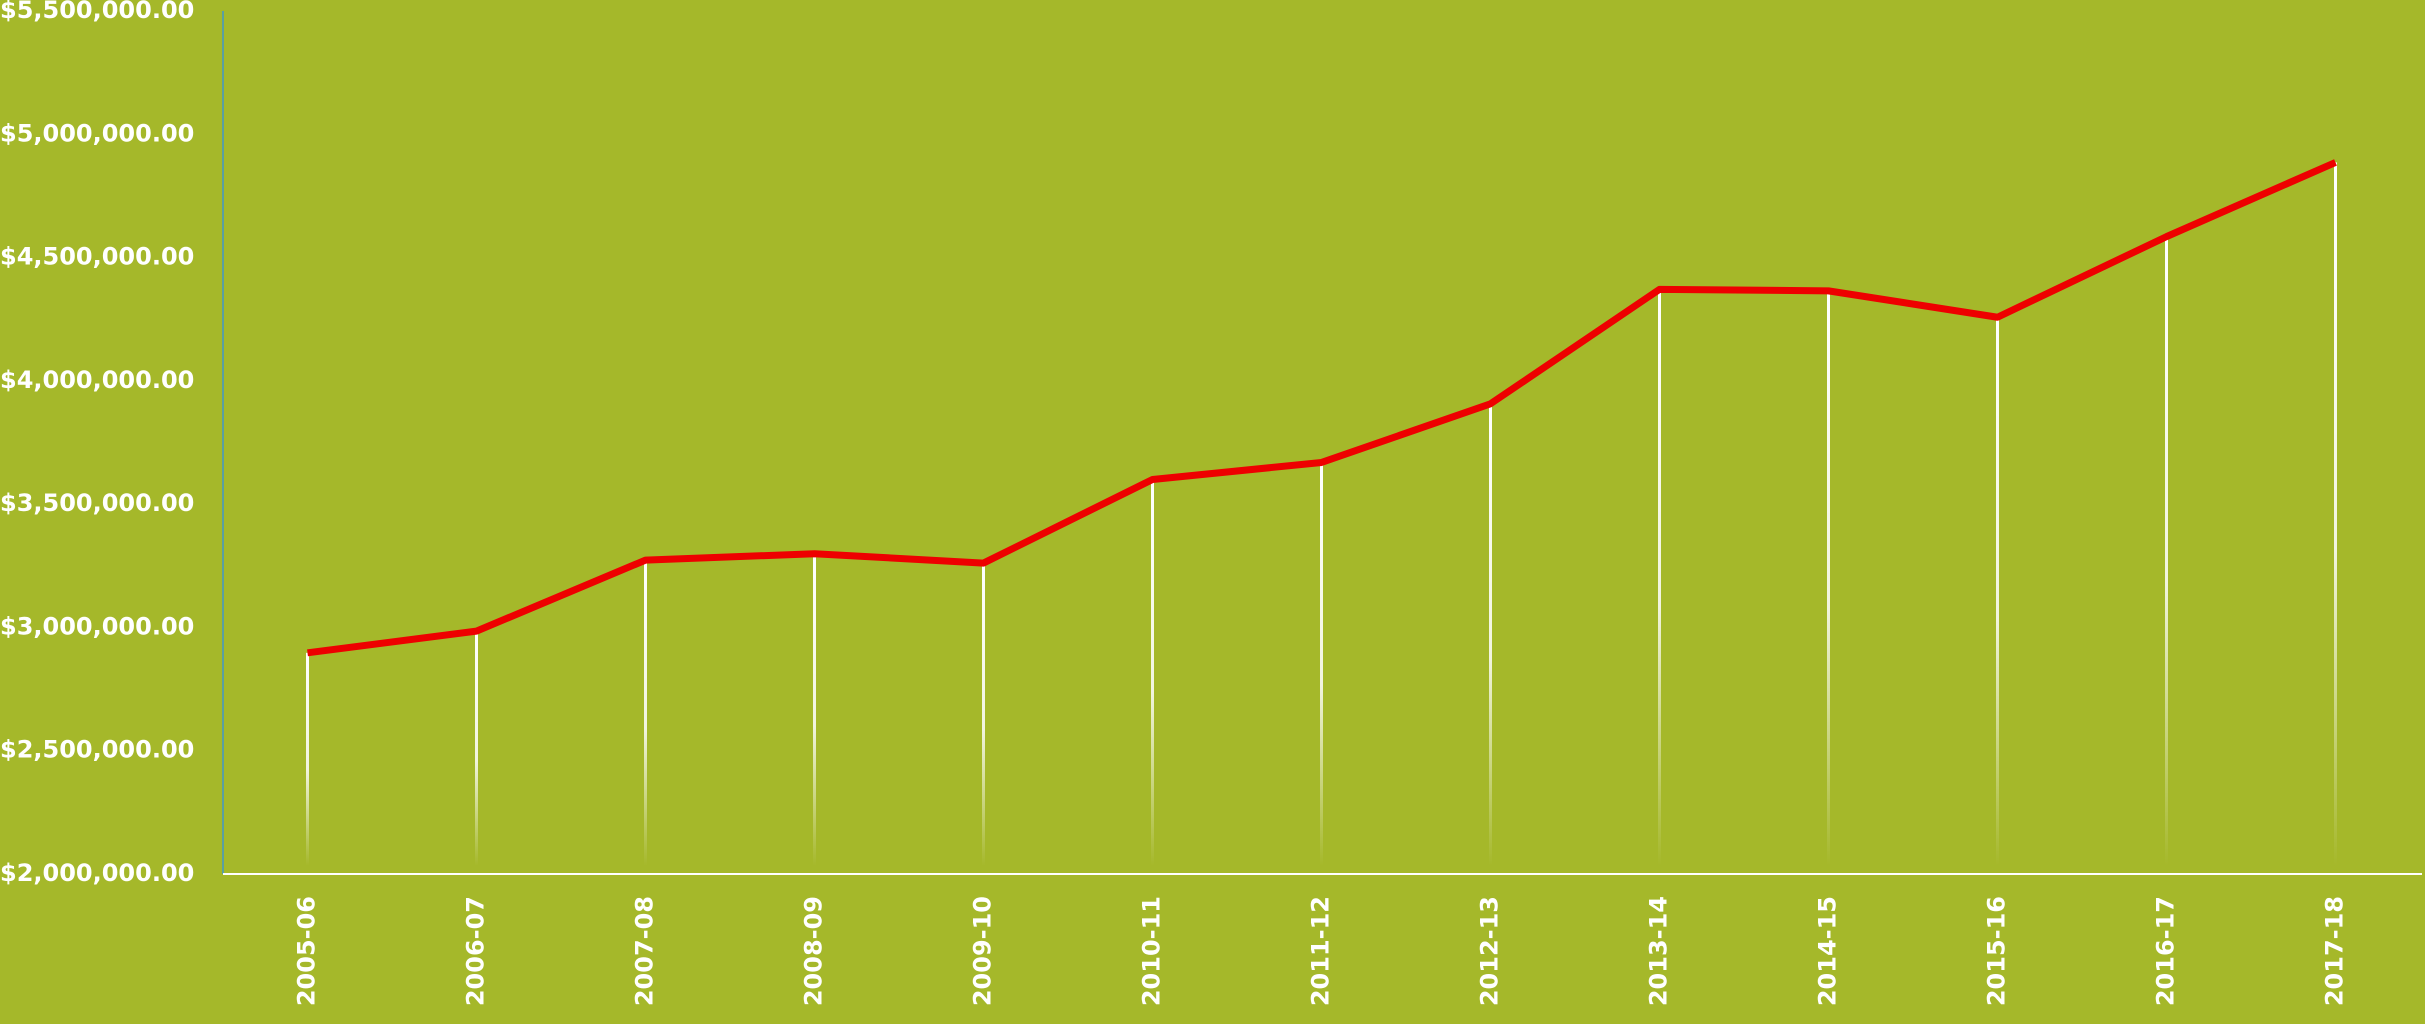 The height and width of the screenshot is (1024, 2425). I want to click on x-tick-label: 2005-06, so click(307, 951).